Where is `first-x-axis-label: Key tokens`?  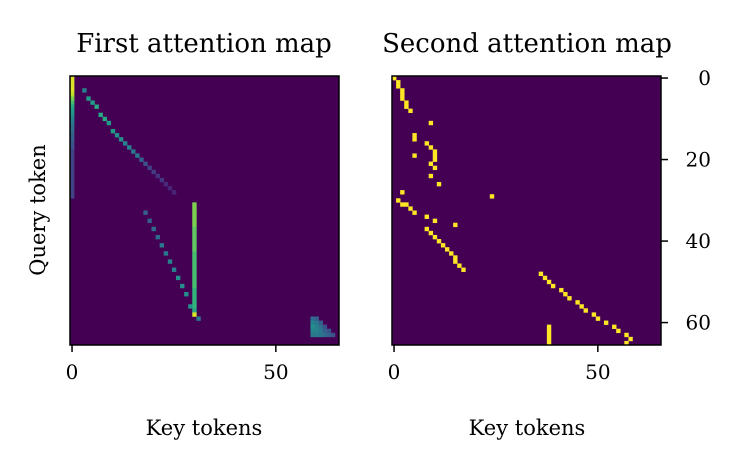 first-x-axis-label: Key tokens is located at coordinates (204, 428).